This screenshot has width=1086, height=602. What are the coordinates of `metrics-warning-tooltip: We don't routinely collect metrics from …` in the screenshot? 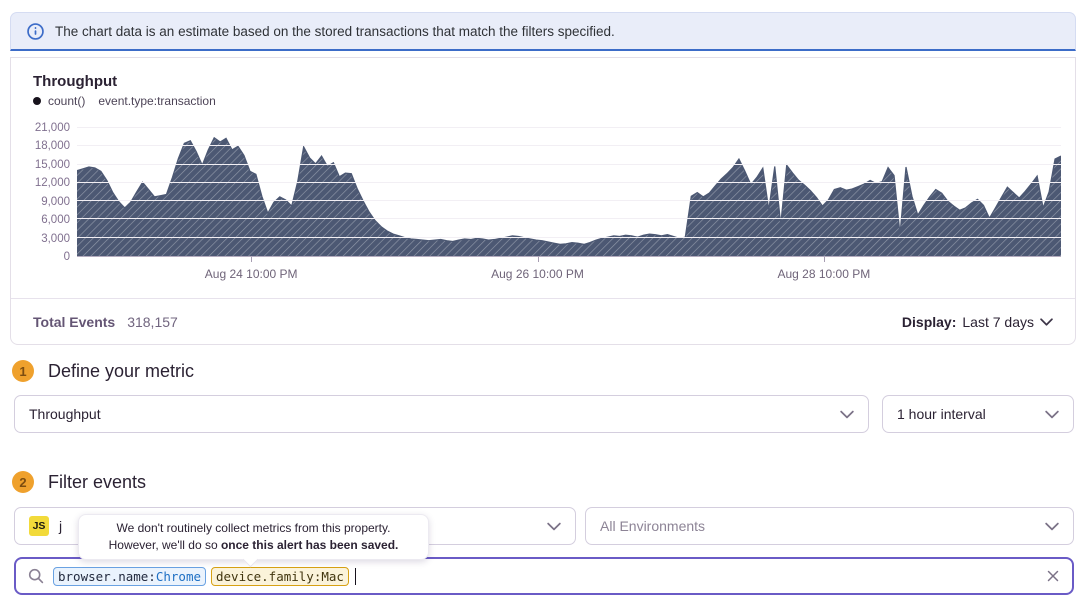 It's located at (253, 541).